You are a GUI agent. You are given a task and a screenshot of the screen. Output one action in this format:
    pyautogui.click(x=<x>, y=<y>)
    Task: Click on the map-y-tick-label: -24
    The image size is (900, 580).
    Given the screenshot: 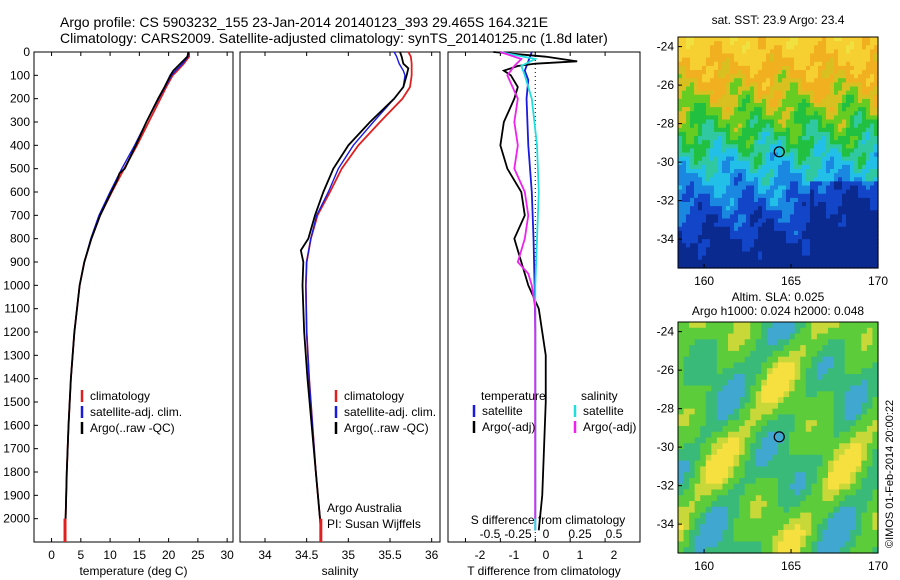 What is the action you would take?
    pyautogui.click(x=666, y=332)
    